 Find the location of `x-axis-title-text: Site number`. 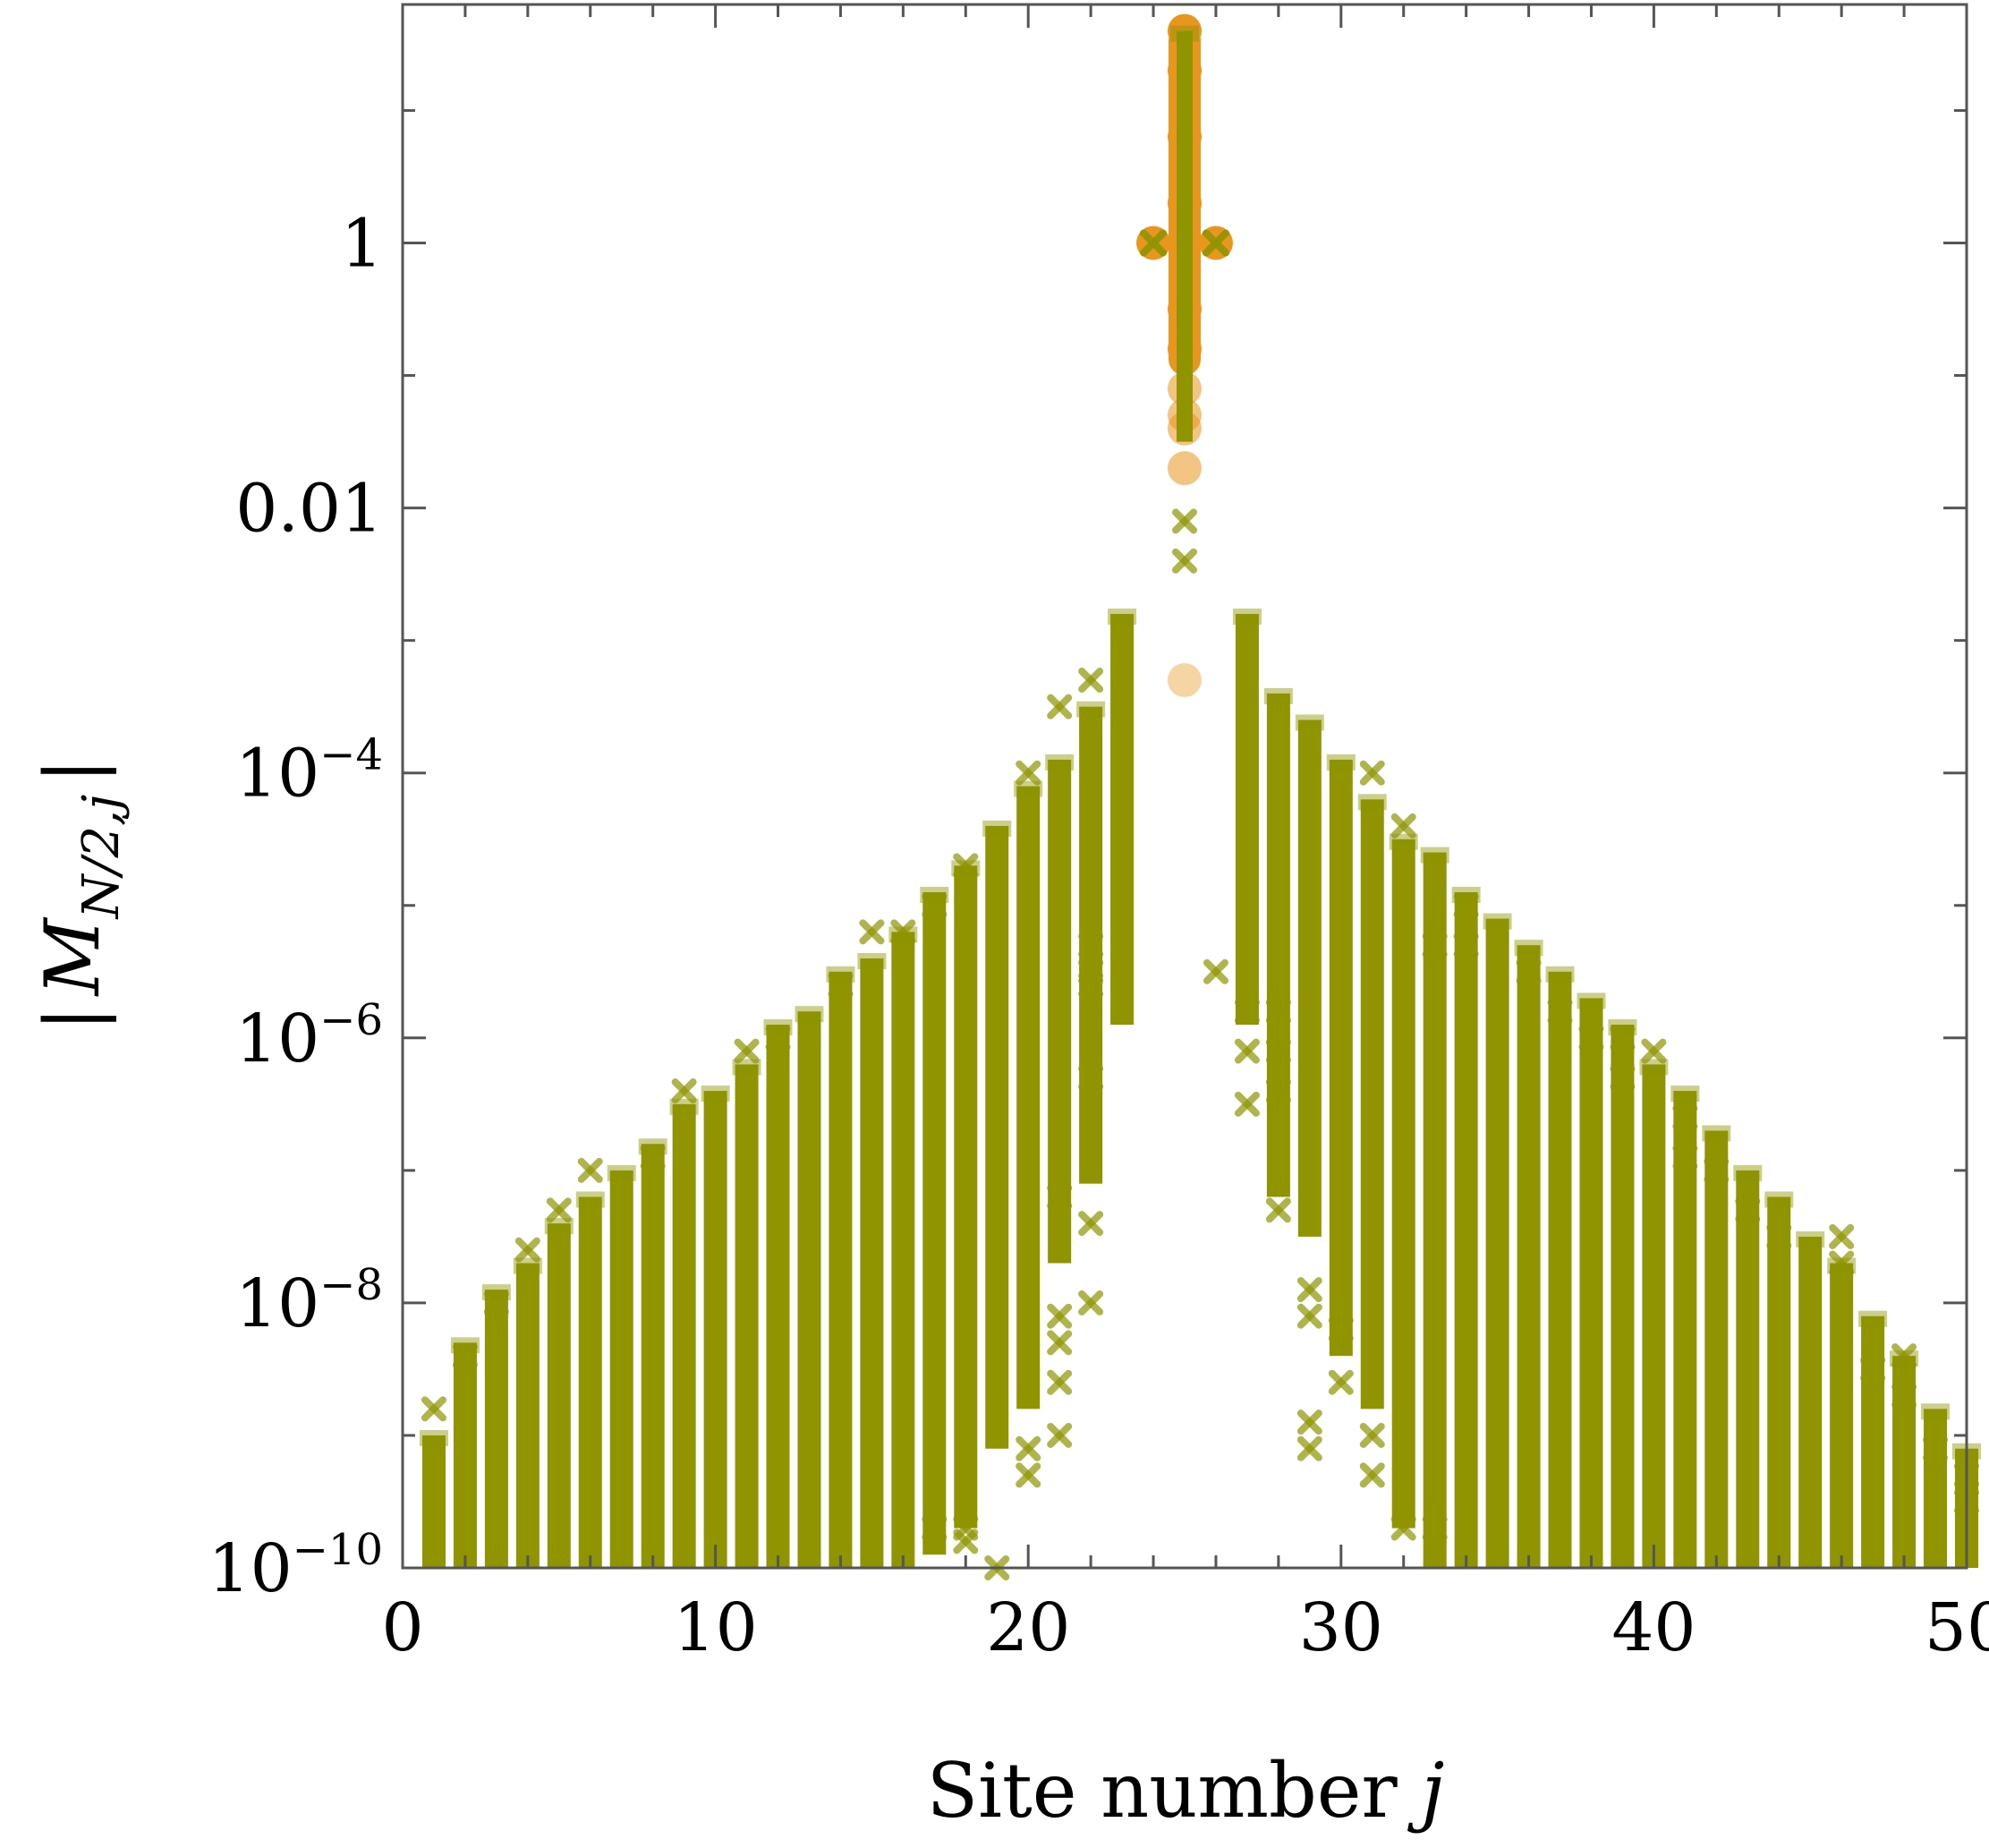

x-axis-title-text: Site number is located at coordinates (1174, 1791).